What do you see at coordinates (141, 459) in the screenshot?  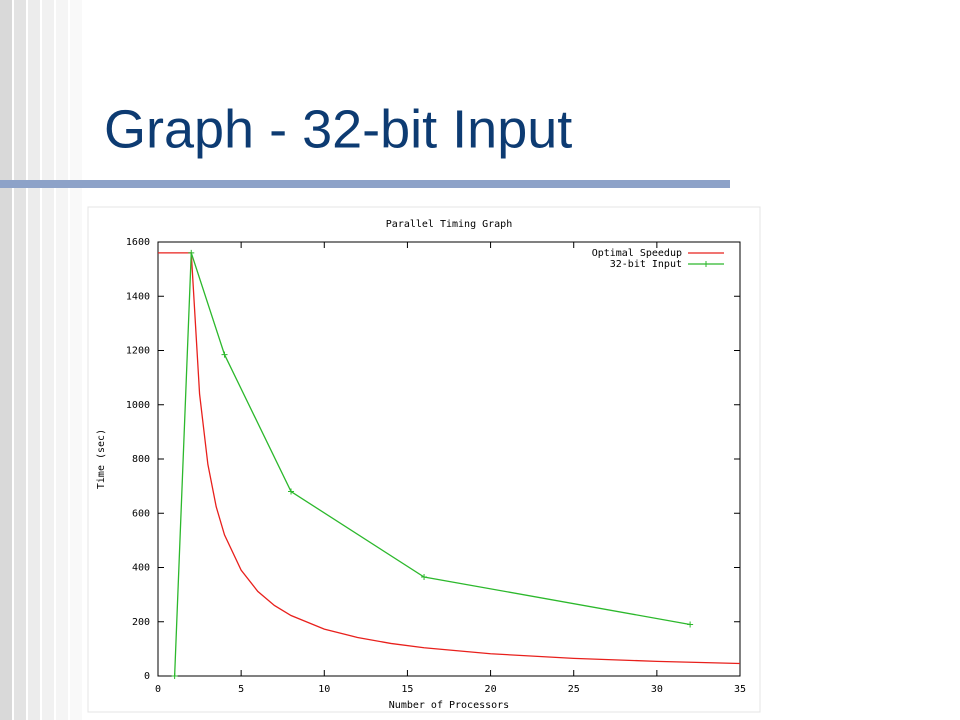 I see `y-tick-label: 800` at bounding box center [141, 459].